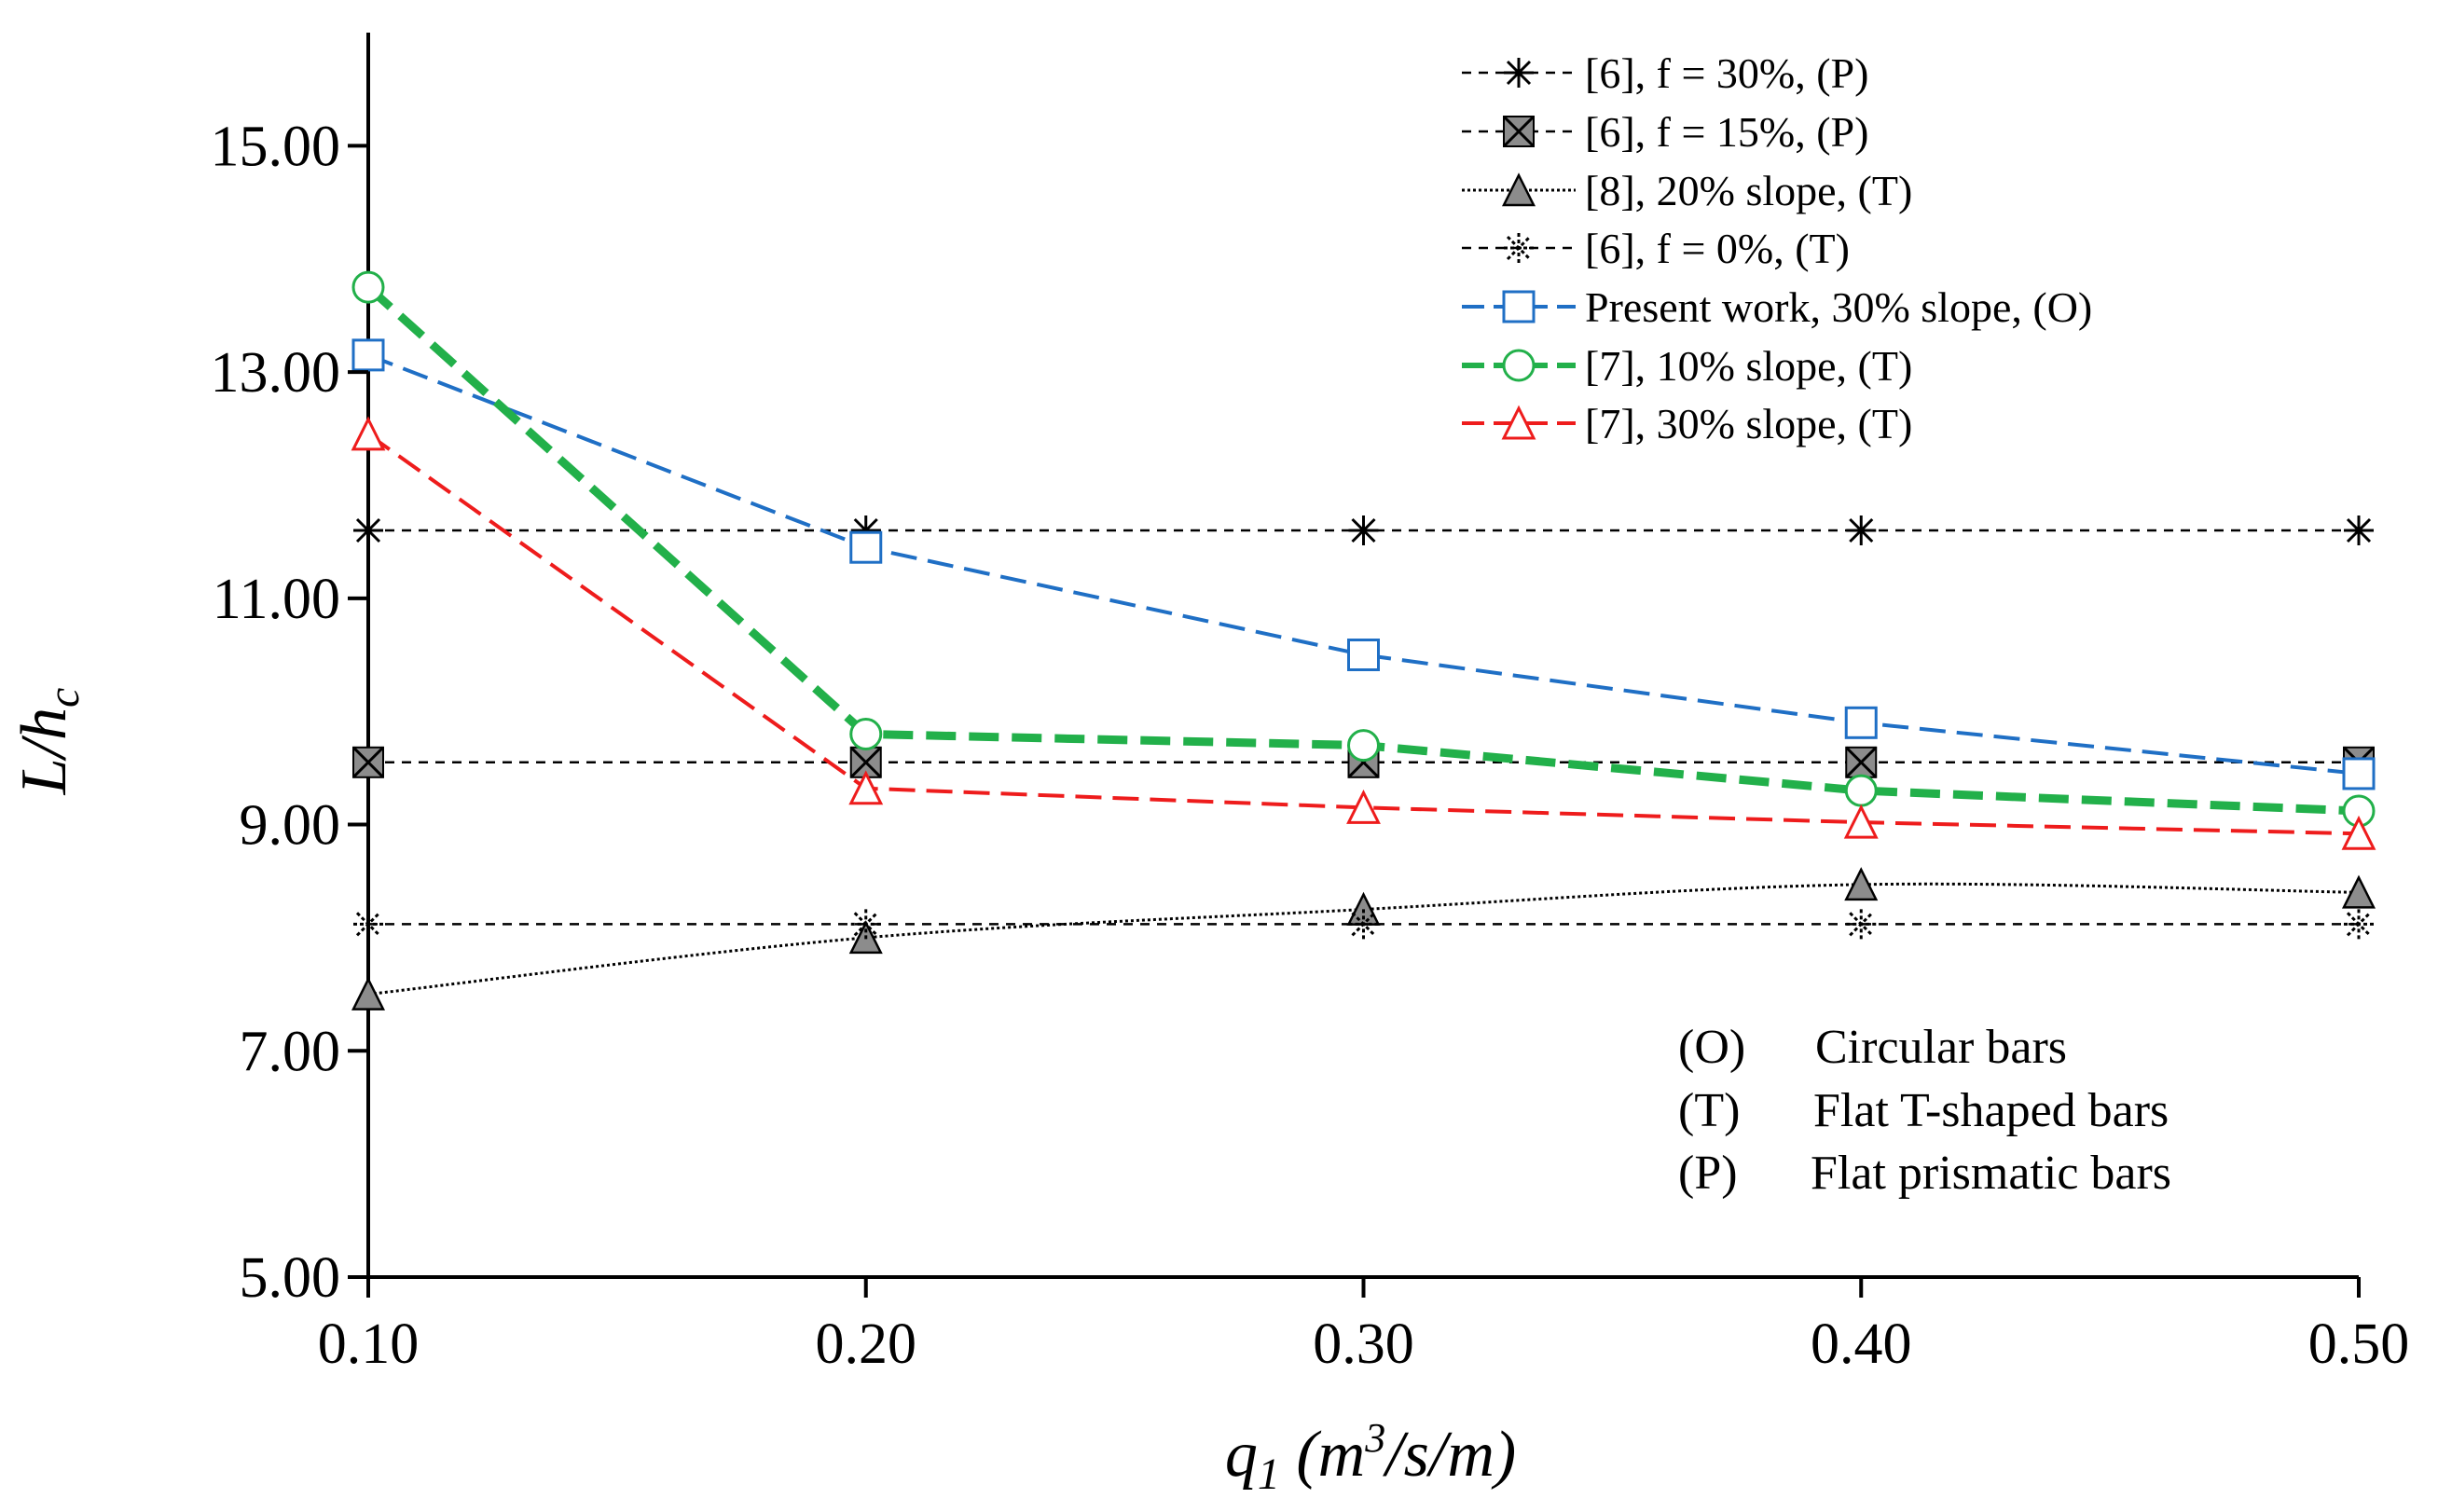  What do you see at coordinates (1727, 73) in the screenshot?
I see `legend-label-0: [6], f = 30%, (P)` at bounding box center [1727, 73].